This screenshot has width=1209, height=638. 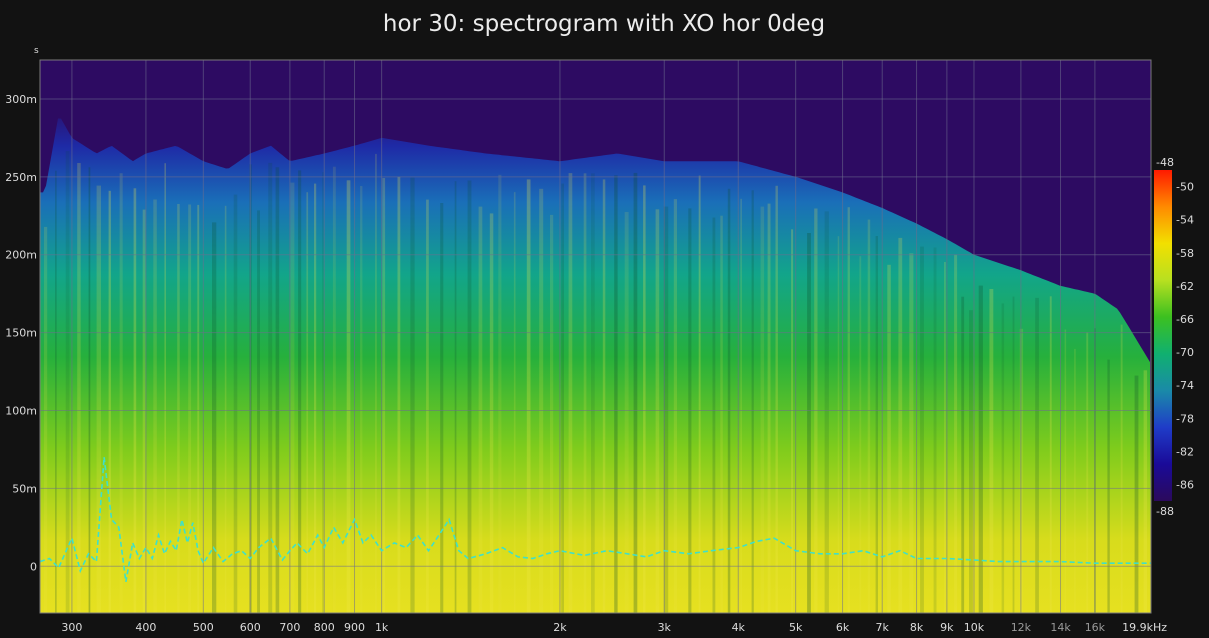 What do you see at coordinates (354, 627) in the screenshot?
I see `x-tick-label: 900` at bounding box center [354, 627].